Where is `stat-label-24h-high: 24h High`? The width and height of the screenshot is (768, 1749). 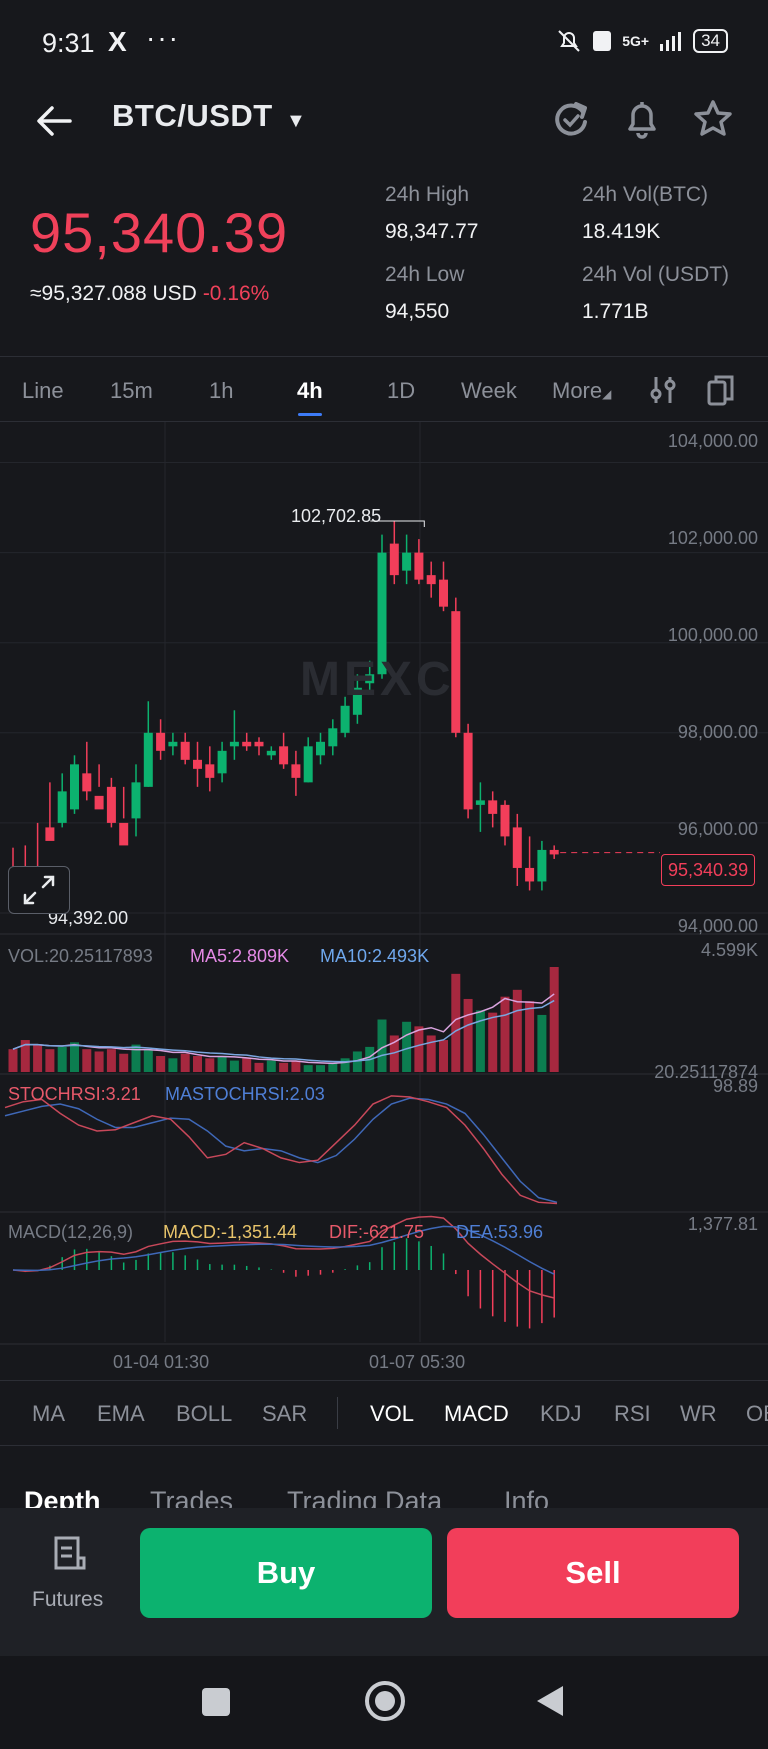
stat-label-24h-high: 24h High is located at coordinates (427, 194).